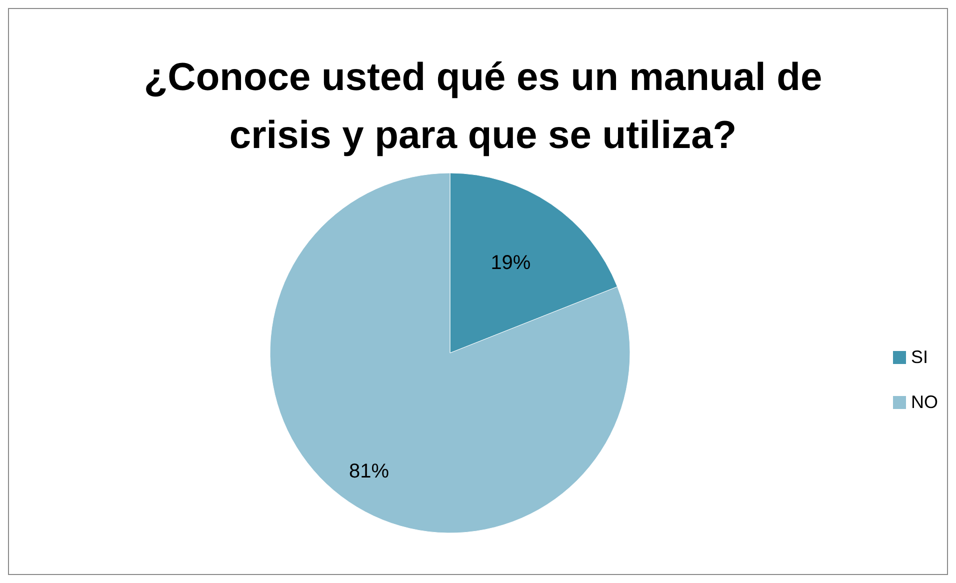 This screenshot has height=583, width=956. What do you see at coordinates (919, 356) in the screenshot?
I see `legend-label: SI` at bounding box center [919, 356].